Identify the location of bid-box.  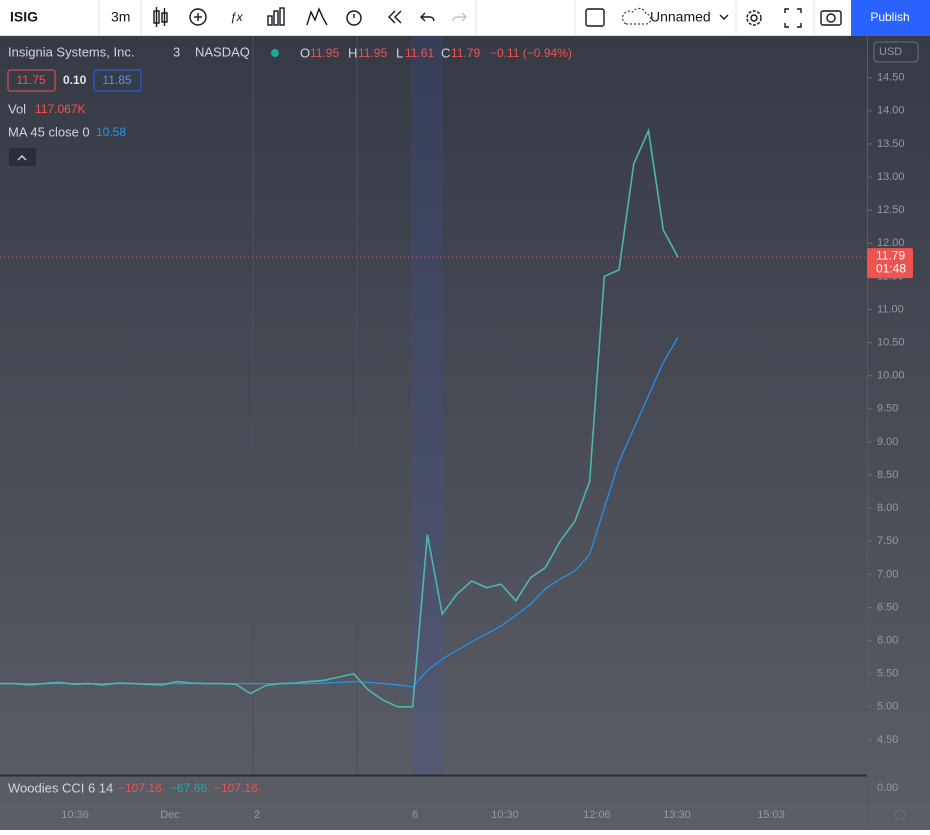
(31, 80).